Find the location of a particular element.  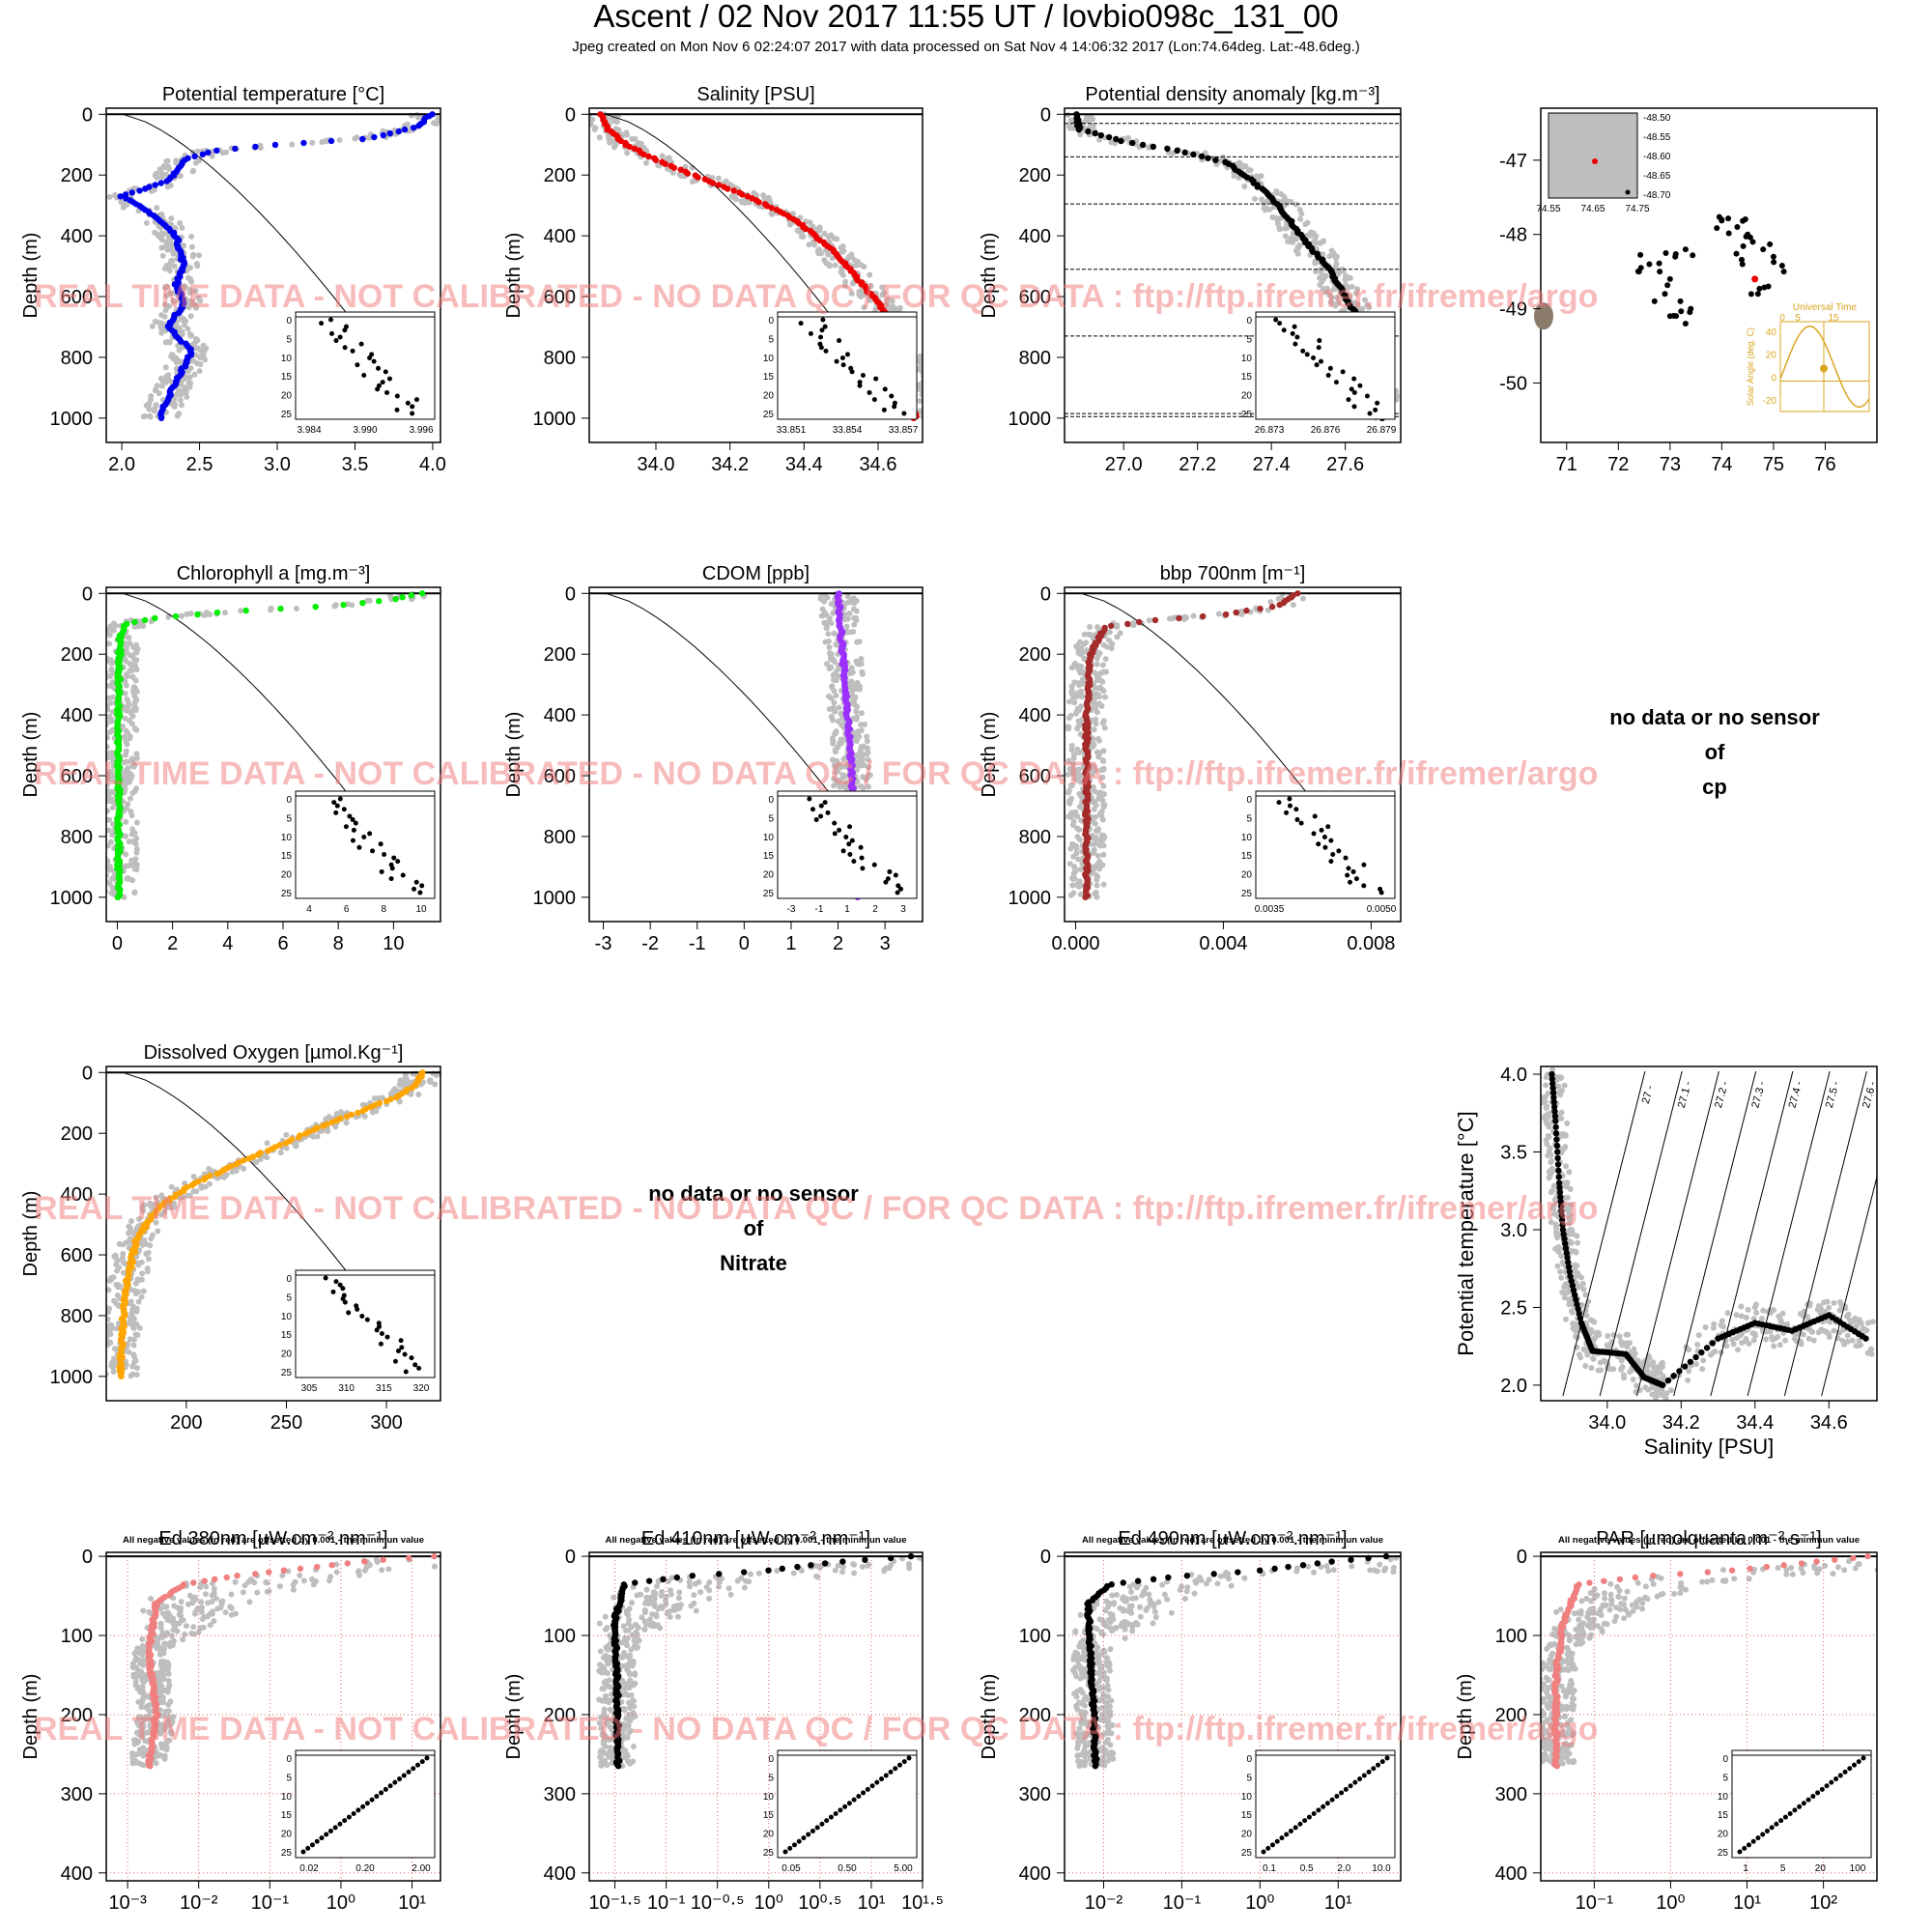

map-track-point is located at coordinates (1743, 245).